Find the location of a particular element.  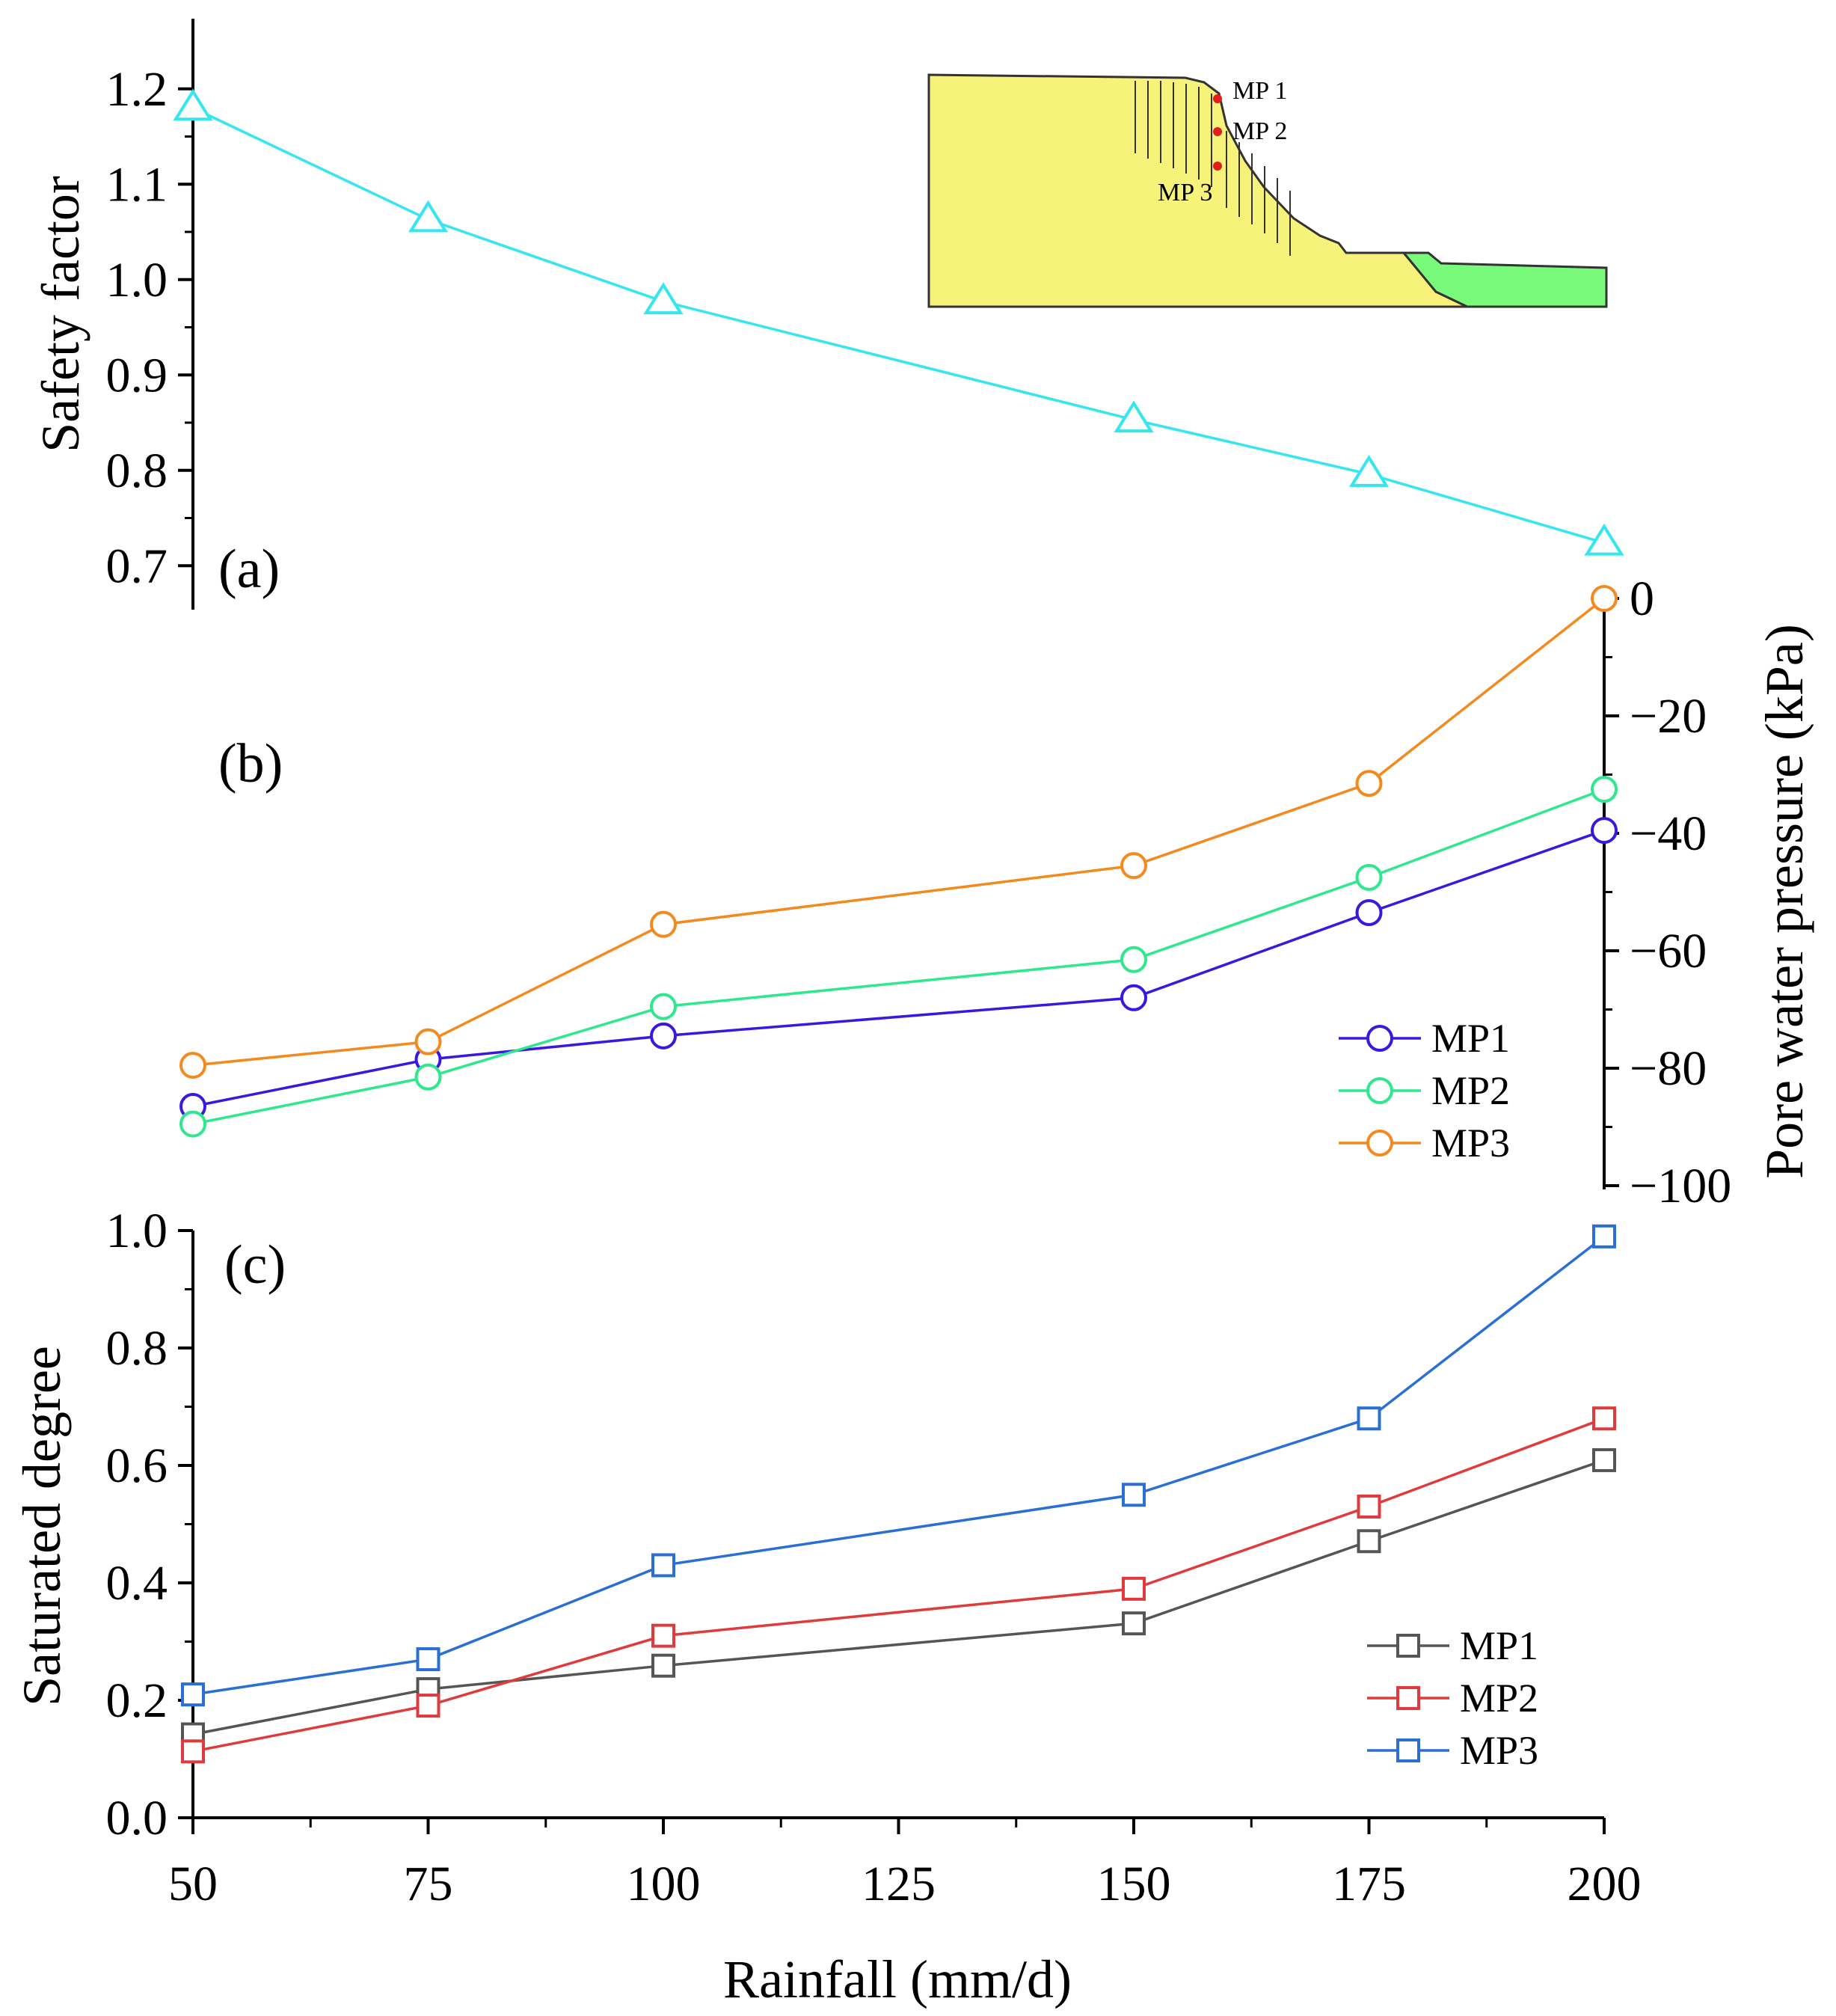

x-tick-label: 175 is located at coordinates (1369, 1884).